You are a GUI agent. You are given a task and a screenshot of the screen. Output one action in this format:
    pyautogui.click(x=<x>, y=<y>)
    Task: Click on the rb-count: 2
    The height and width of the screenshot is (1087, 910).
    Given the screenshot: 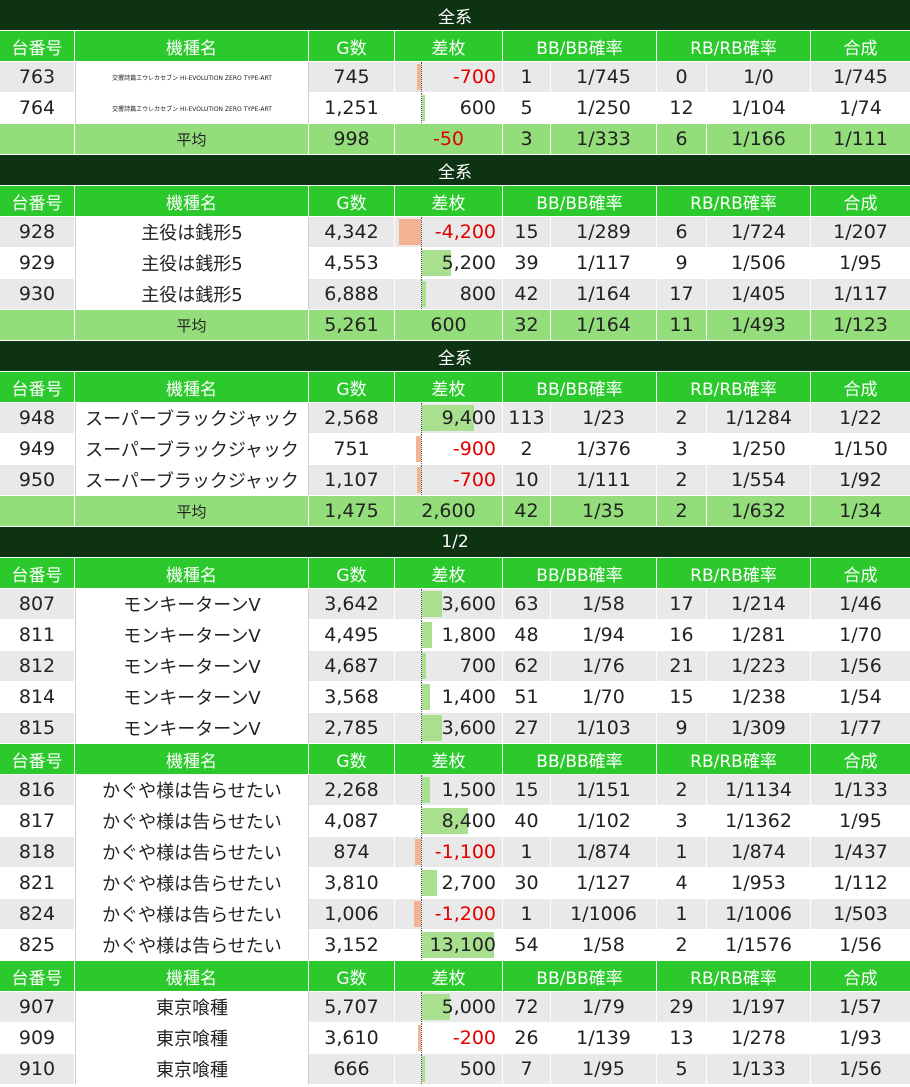 What is the action you would take?
    pyautogui.click(x=682, y=480)
    